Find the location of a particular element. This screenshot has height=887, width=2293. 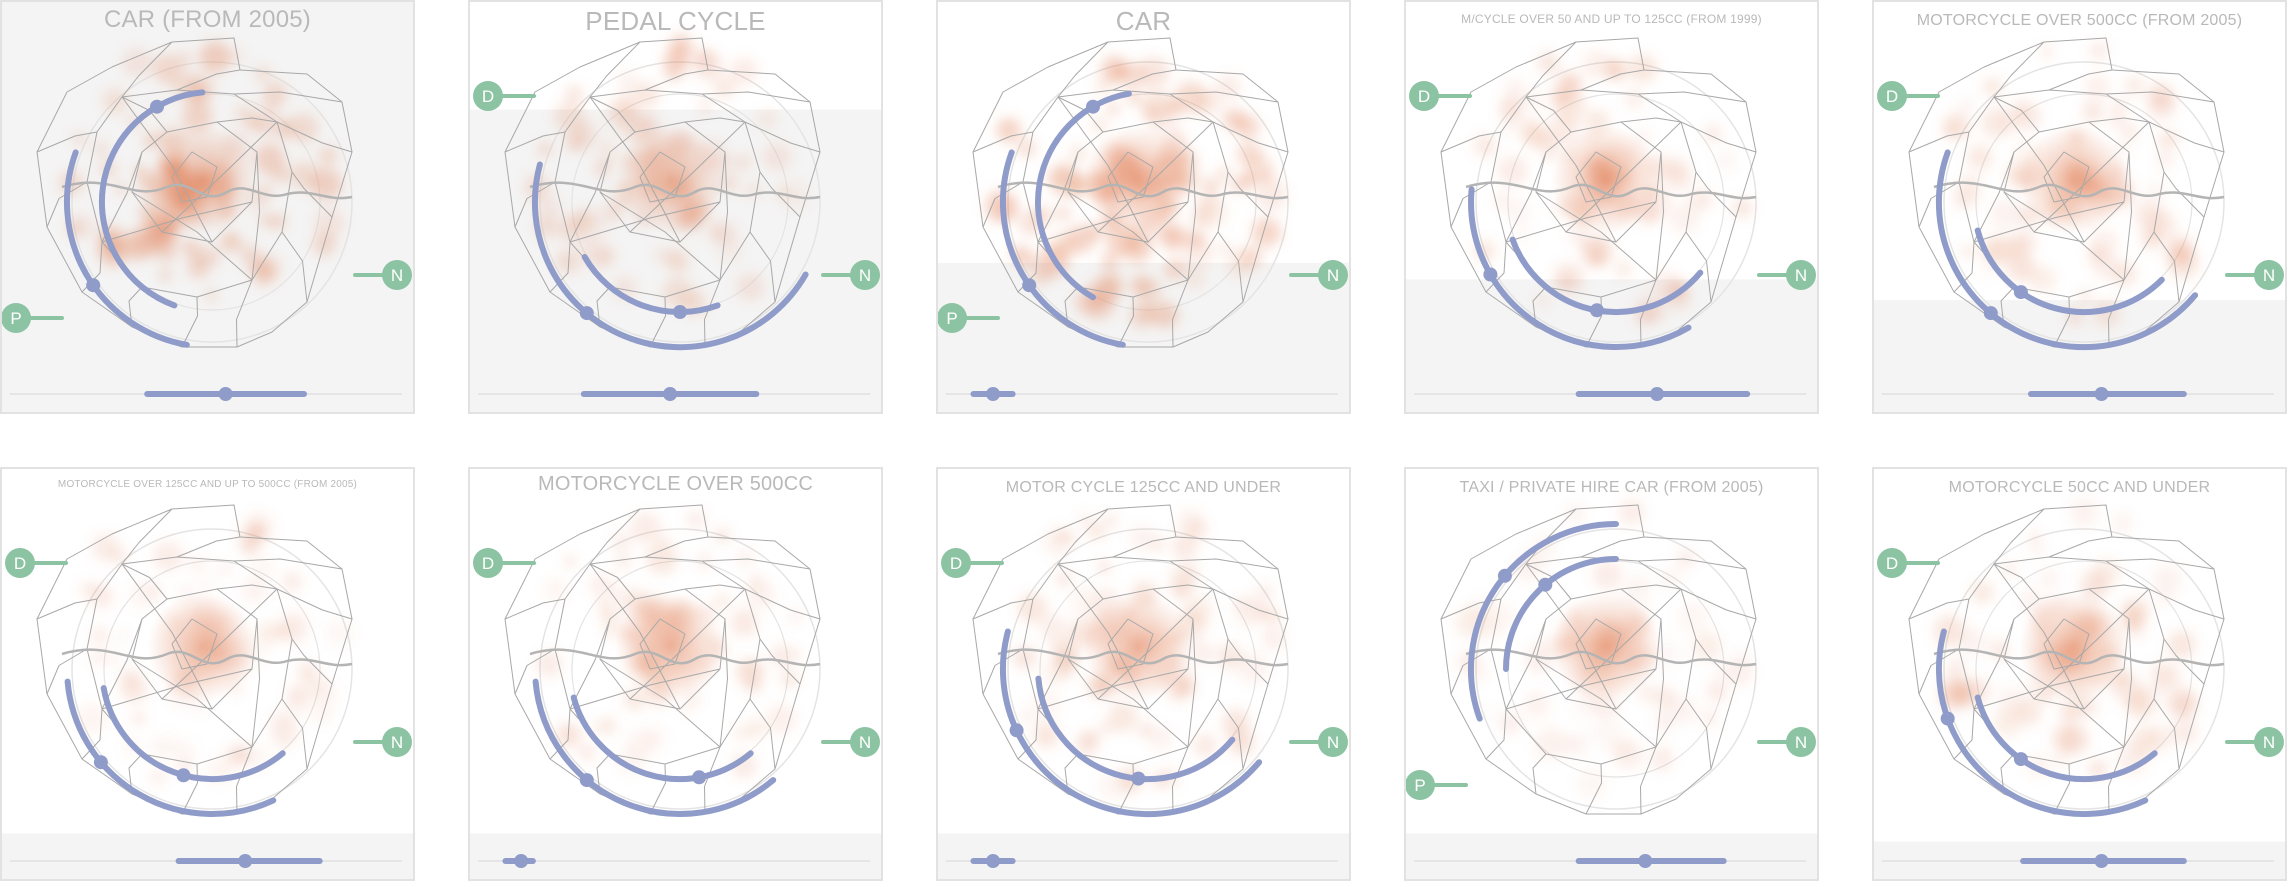

badge-p-label: P is located at coordinates (1419, 785).